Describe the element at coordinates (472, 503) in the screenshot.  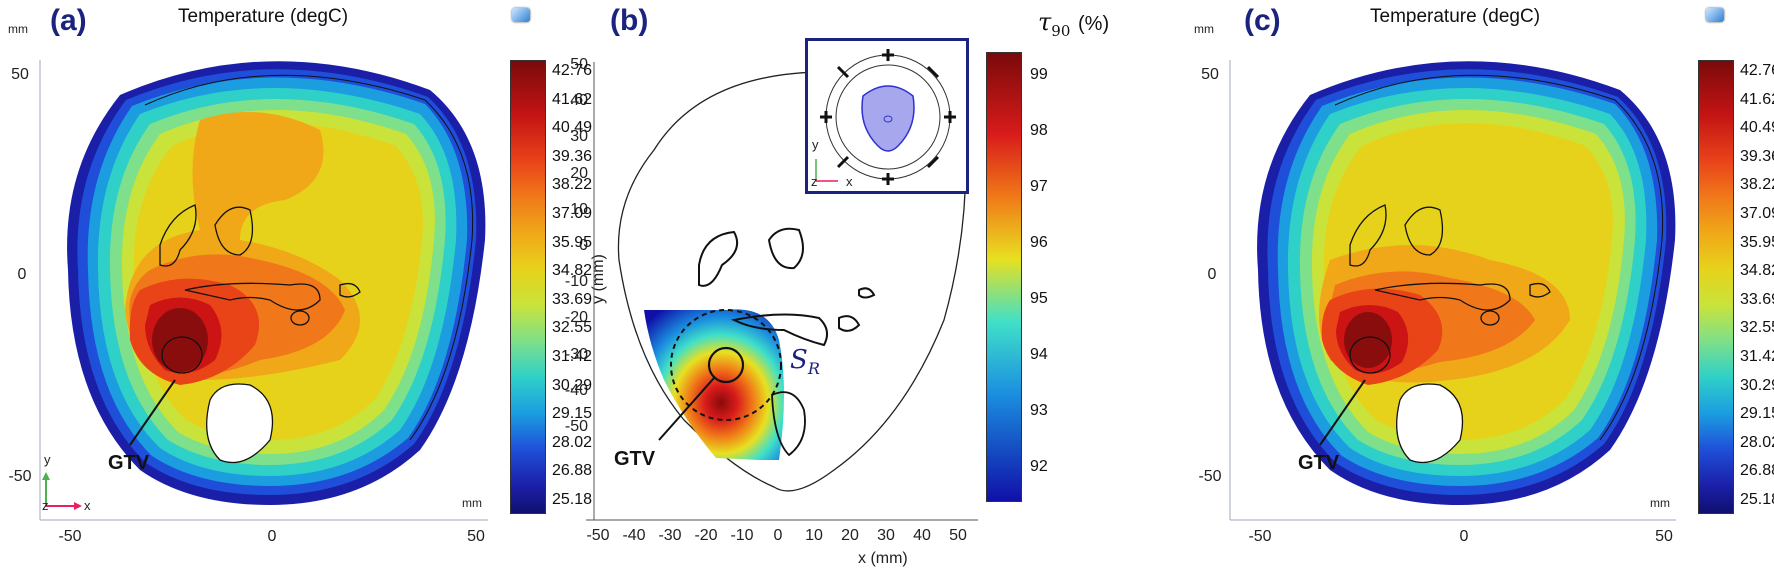
I see `x-unit: mm` at that location.